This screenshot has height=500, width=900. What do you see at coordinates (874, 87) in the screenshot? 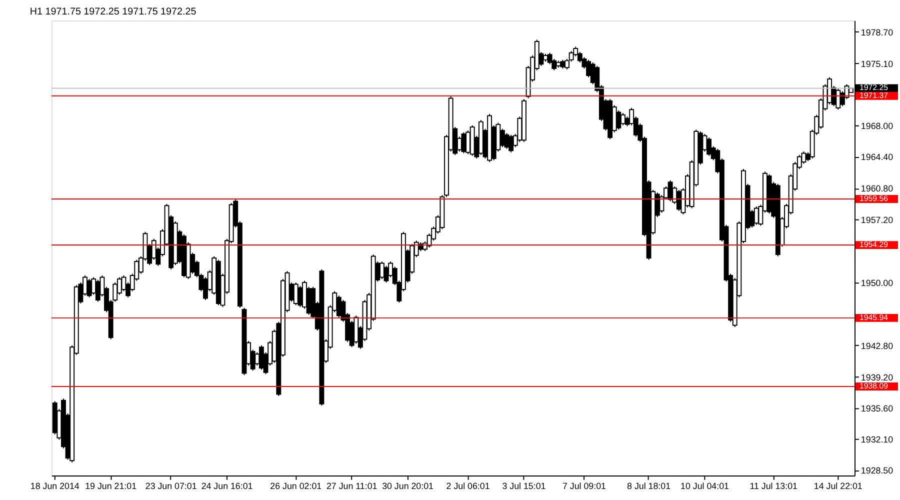
I see `ref-line-label: 1972.25` at bounding box center [874, 87].